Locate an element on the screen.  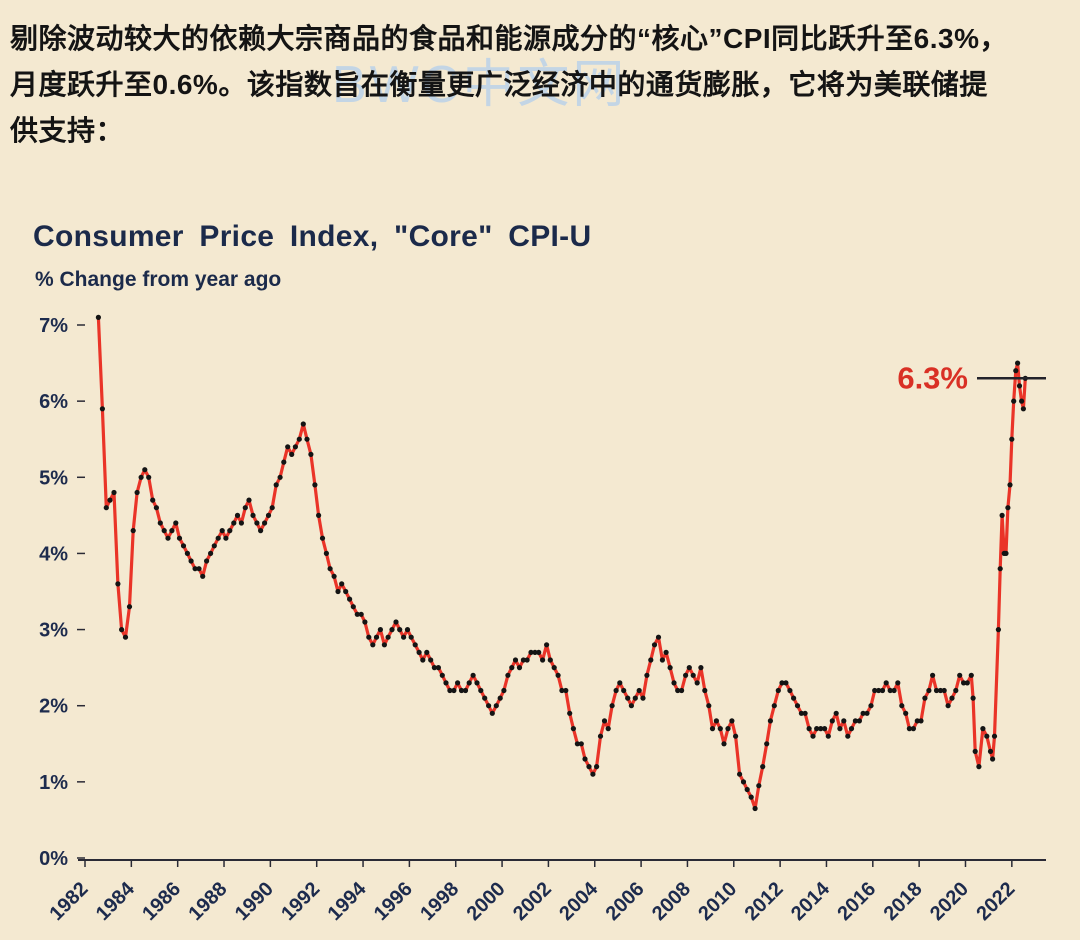
x-tick-label: 2000 is located at coordinates (486, 901).